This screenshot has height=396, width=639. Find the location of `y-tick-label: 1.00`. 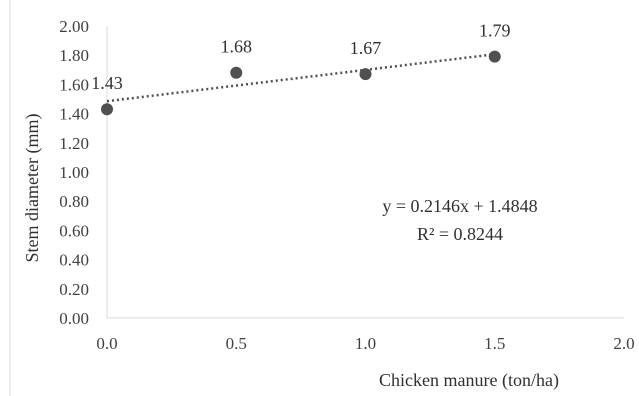

y-tick-label: 1.00 is located at coordinates (74, 172).